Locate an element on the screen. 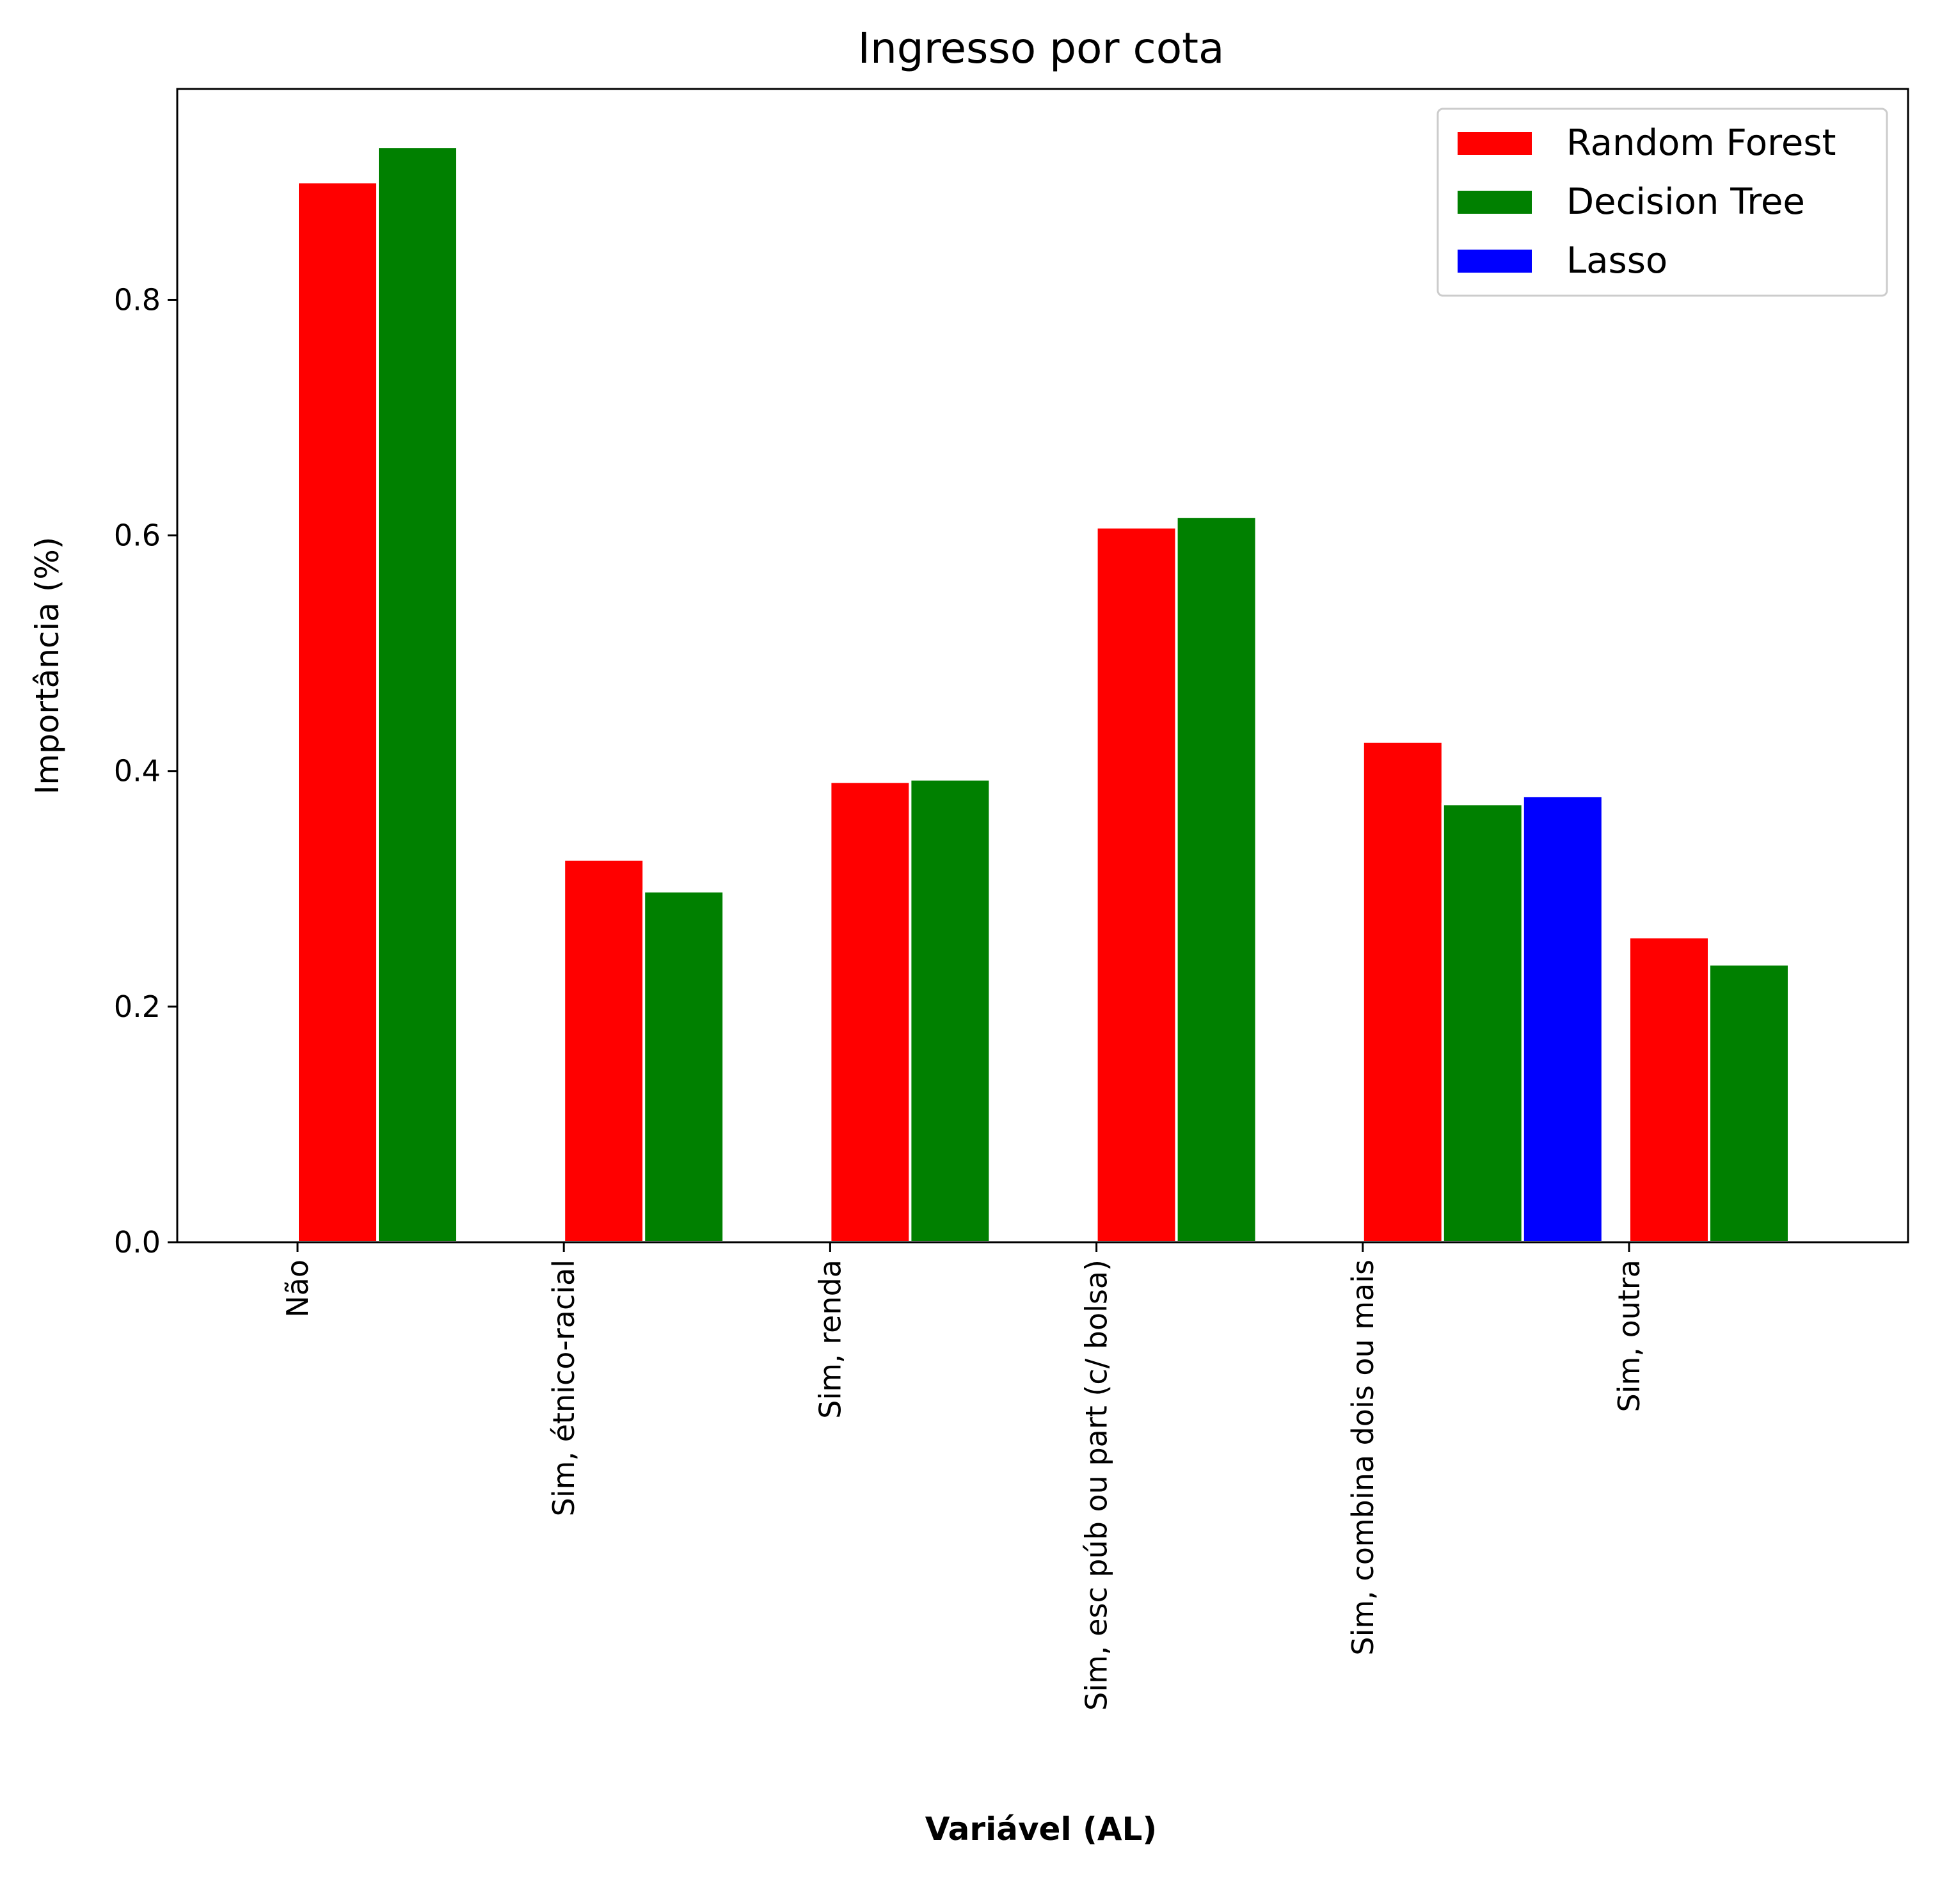 Image resolution: width=1933 pixels, height=1904 pixels. x-tick-label: Não is located at coordinates (298, 1289).